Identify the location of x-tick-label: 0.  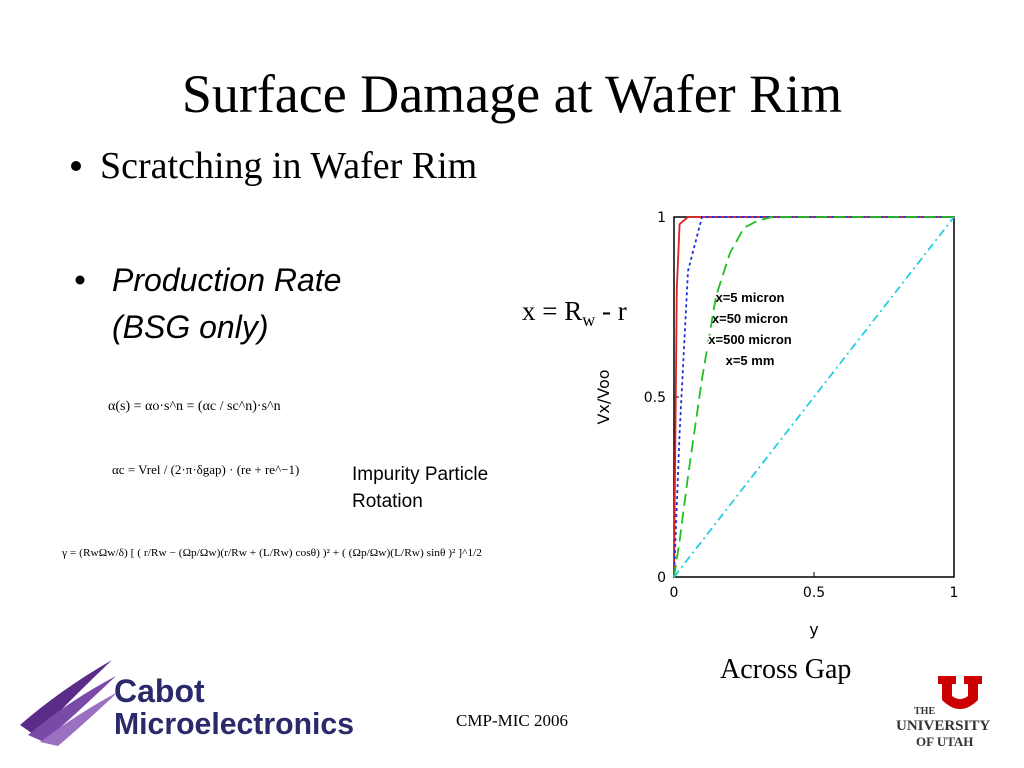
(674, 593).